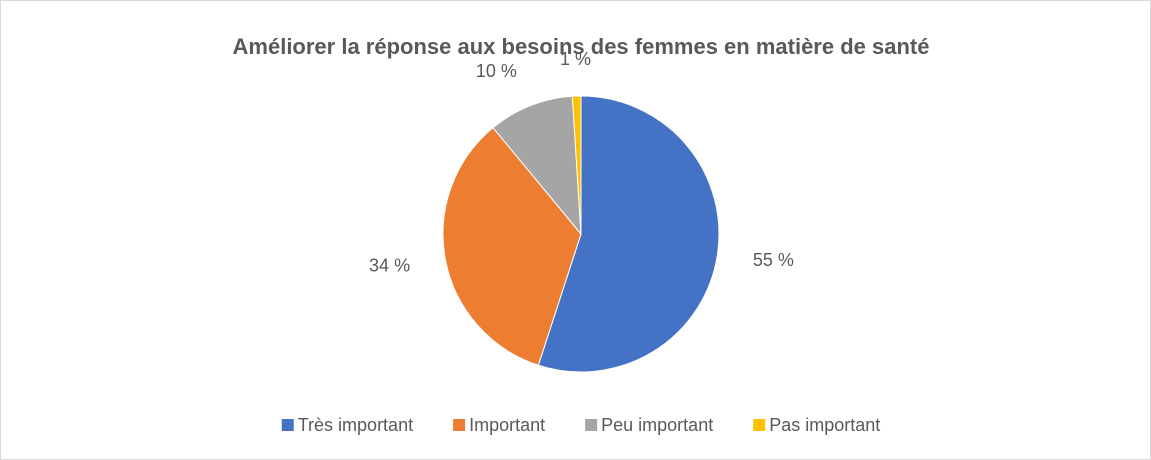 The width and height of the screenshot is (1151, 460). What do you see at coordinates (389, 265) in the screenshot?
I see `data-label: 34 %` at bounding box center [389, 265].